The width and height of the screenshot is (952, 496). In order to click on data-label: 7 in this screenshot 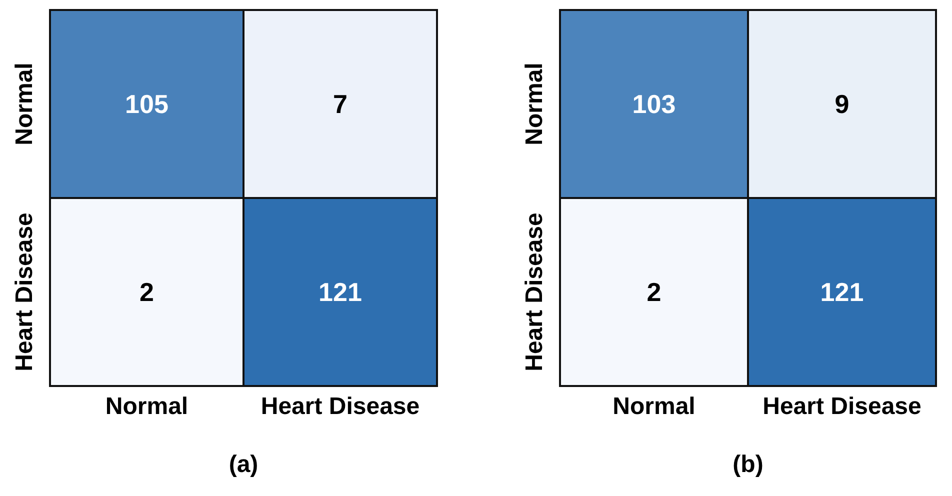, I will do `click(340, 104)`.